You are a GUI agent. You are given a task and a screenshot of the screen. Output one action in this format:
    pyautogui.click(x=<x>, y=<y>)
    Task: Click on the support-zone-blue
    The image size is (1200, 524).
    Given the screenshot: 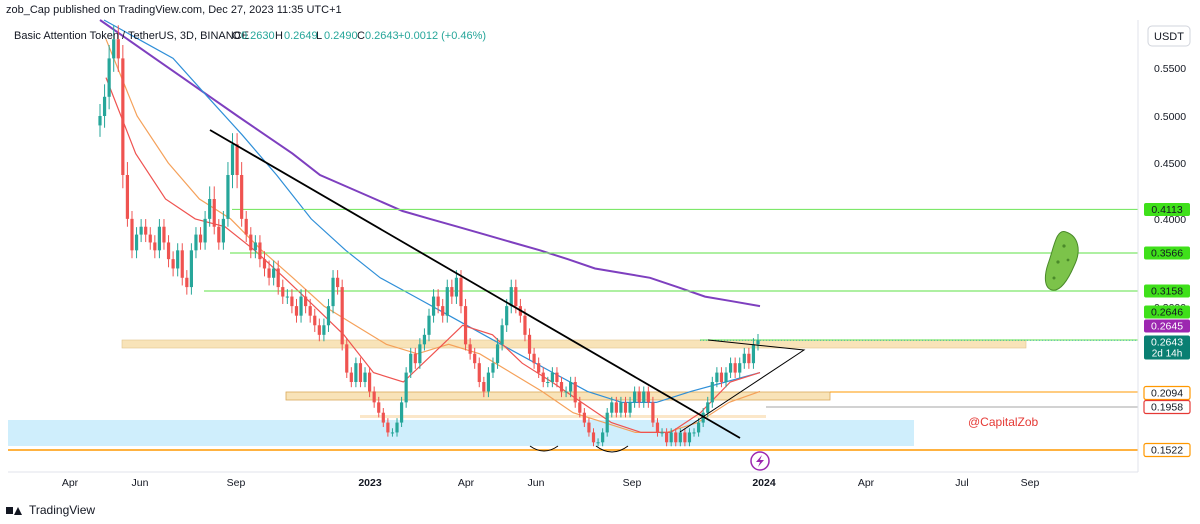 What is the action you would take?
    pyautogui.click(x=461, y=433)
    